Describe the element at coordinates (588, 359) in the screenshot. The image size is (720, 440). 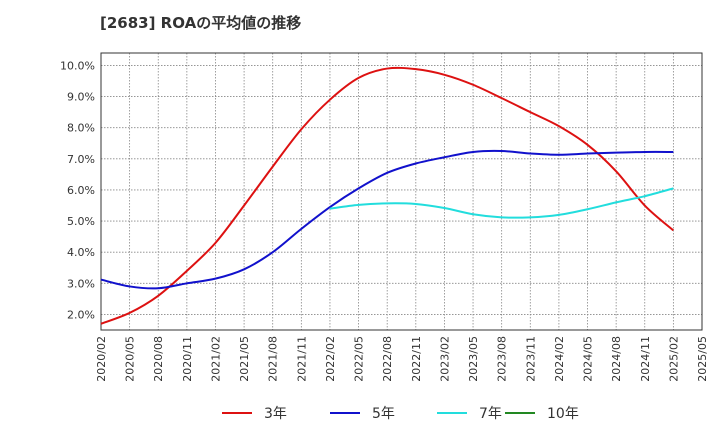
I see `x-tick-label: 2024/05` at that location.